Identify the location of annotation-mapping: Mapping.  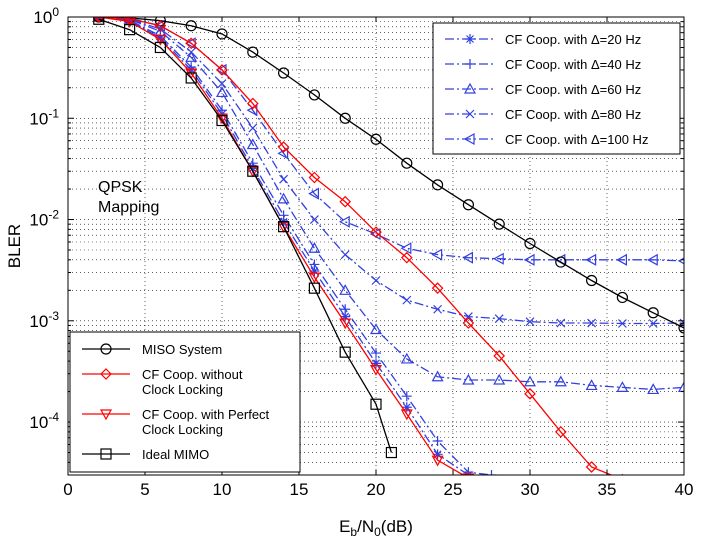
(128, 207).